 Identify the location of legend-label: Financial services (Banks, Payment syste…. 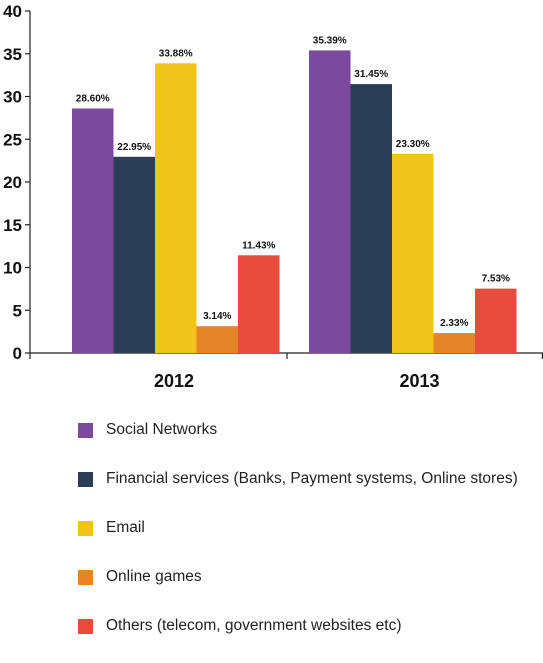
(312, 478).